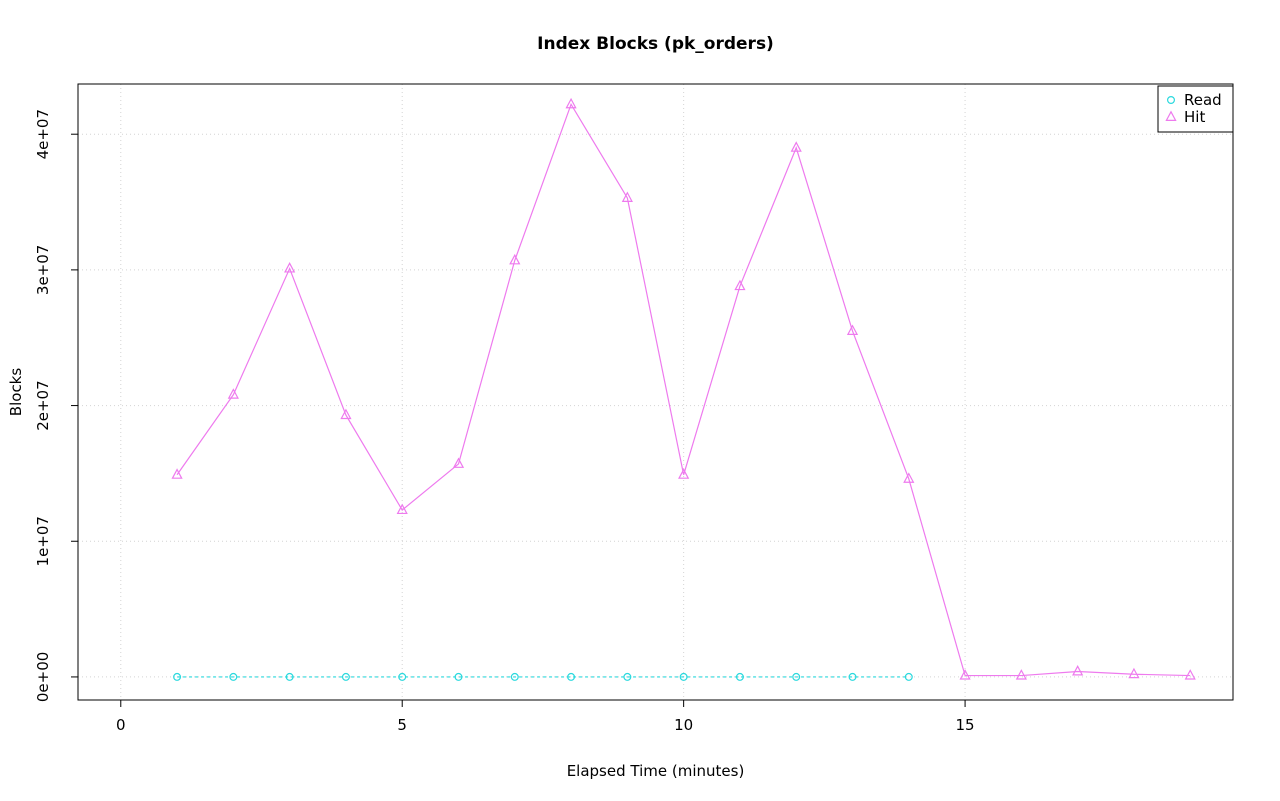 This screenshot has height=801, width=1280. Describe the element at coordinates (1203, 100) in the screenshot. I see `legend-label-read: Read` at that location.